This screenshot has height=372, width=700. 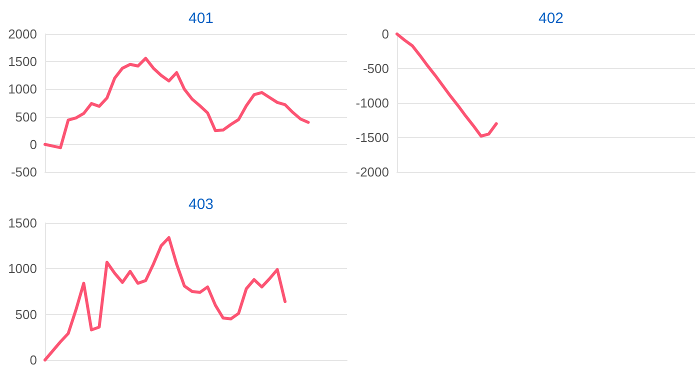 I want to click on y-tick-label: 2000, so click(x=22, y=34).